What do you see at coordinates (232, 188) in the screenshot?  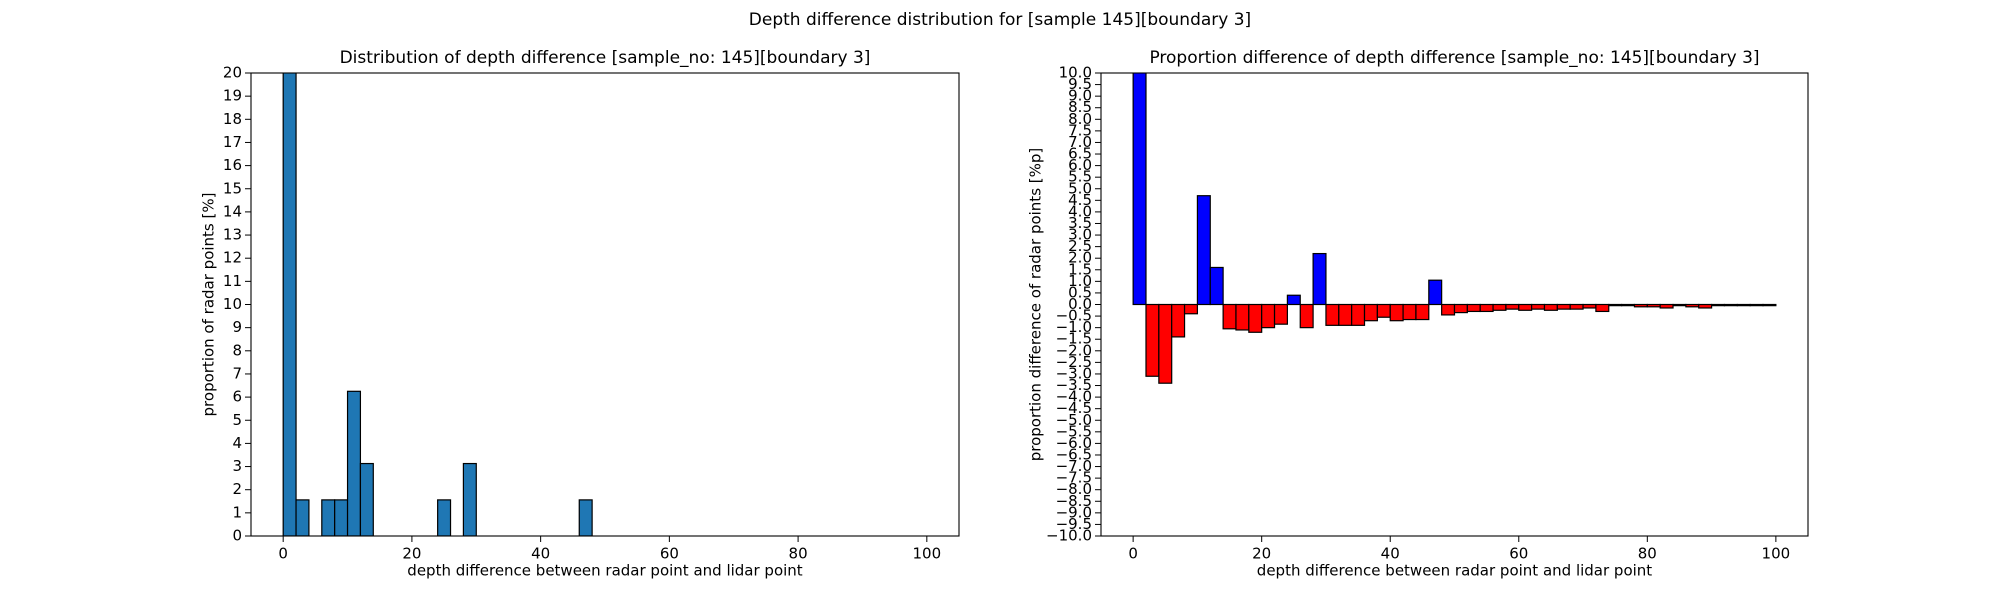 I see `y-tick-label: 15` at bounding box center [232, 188].